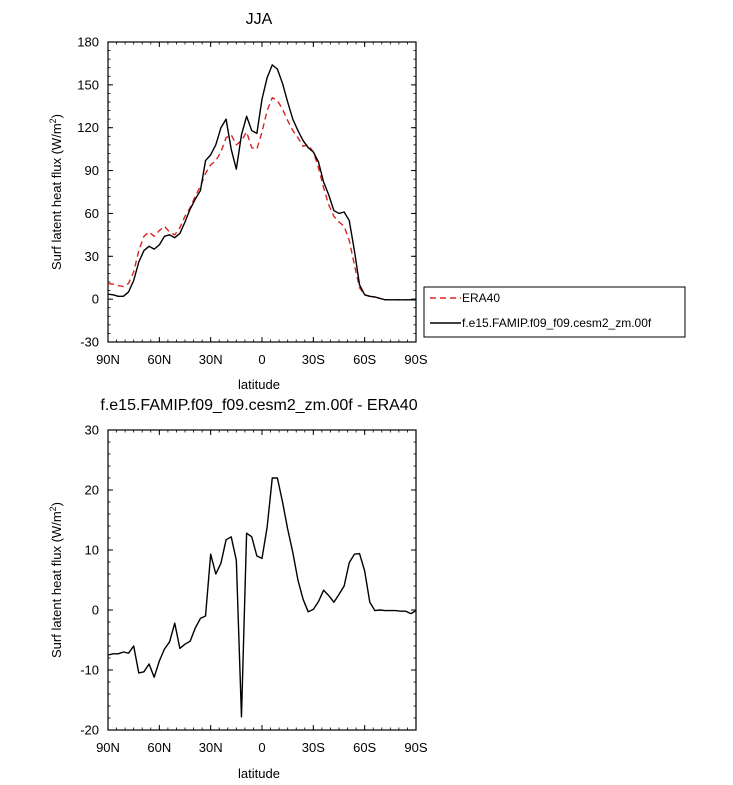 The image size is (733, 785). I want to click on bottom-xtick-label: 90S, so click(415, 747).